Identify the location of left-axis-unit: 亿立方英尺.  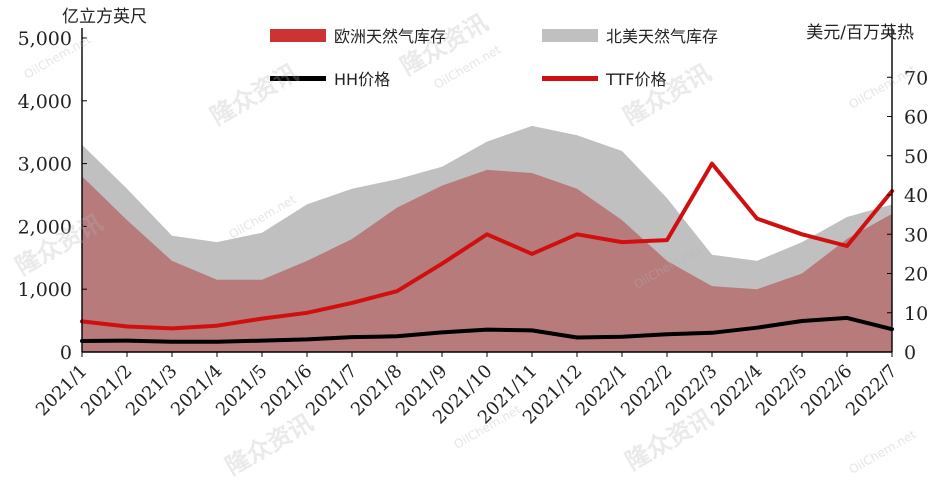
(104, 14).